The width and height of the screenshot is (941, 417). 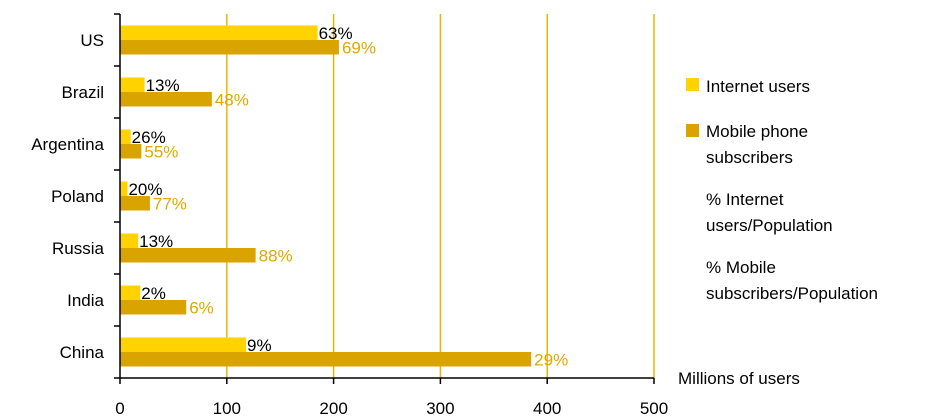 I want to click on pct-mobile-label: 69%, so click(x=359, y=48).